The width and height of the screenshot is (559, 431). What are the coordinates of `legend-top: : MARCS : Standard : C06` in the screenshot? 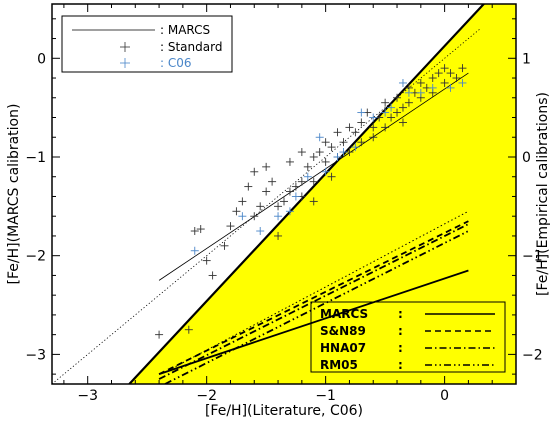 It's located at (147, 44).